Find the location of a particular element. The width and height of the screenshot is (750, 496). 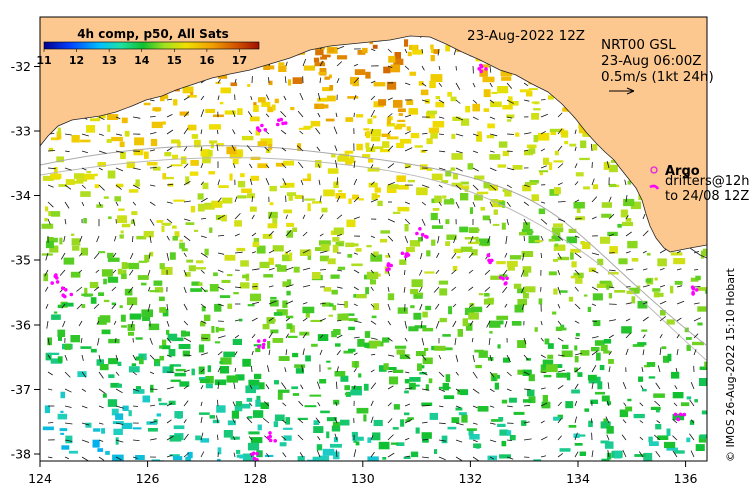

y-tick: -37 is located at coordinates (25, 389).